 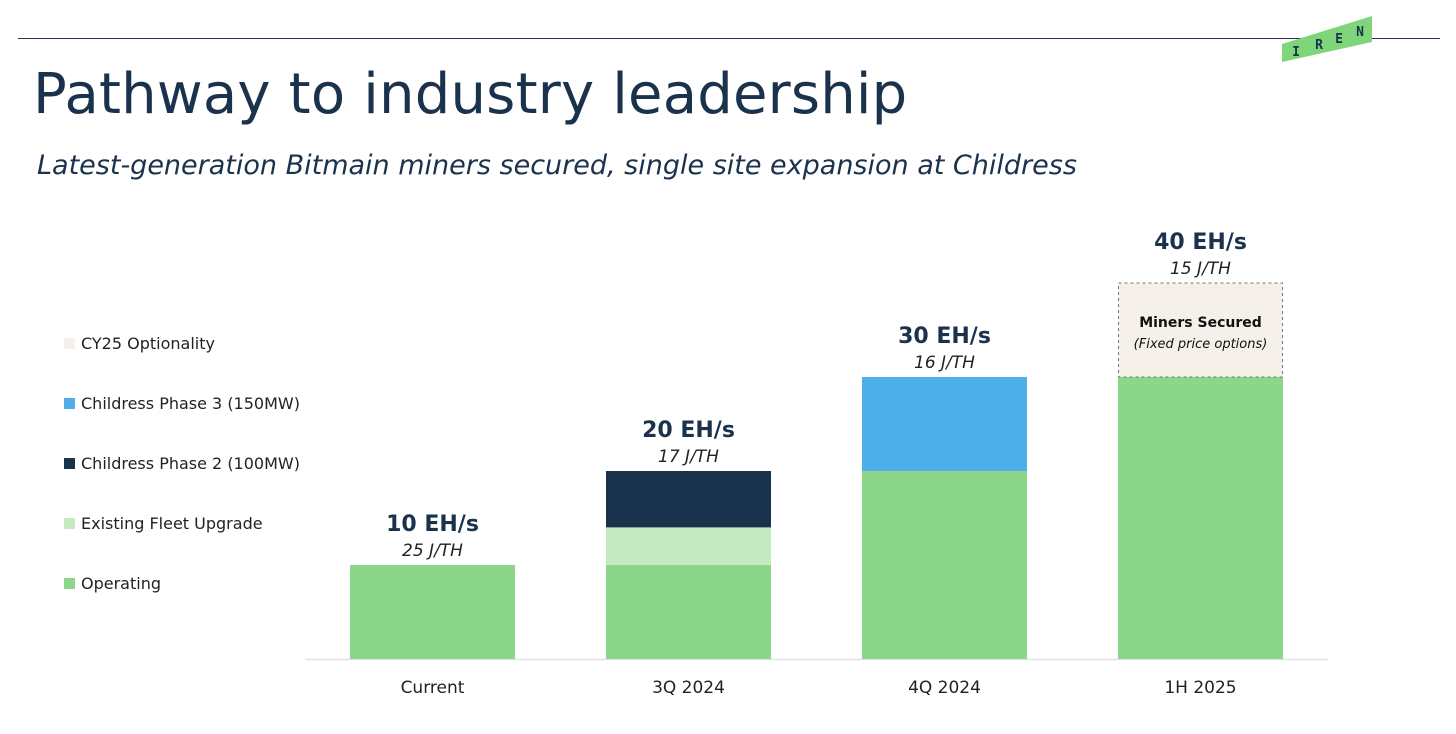 I want to click on legend-label: Childress Phase 2 (100MW), so click(x=190, y=463).